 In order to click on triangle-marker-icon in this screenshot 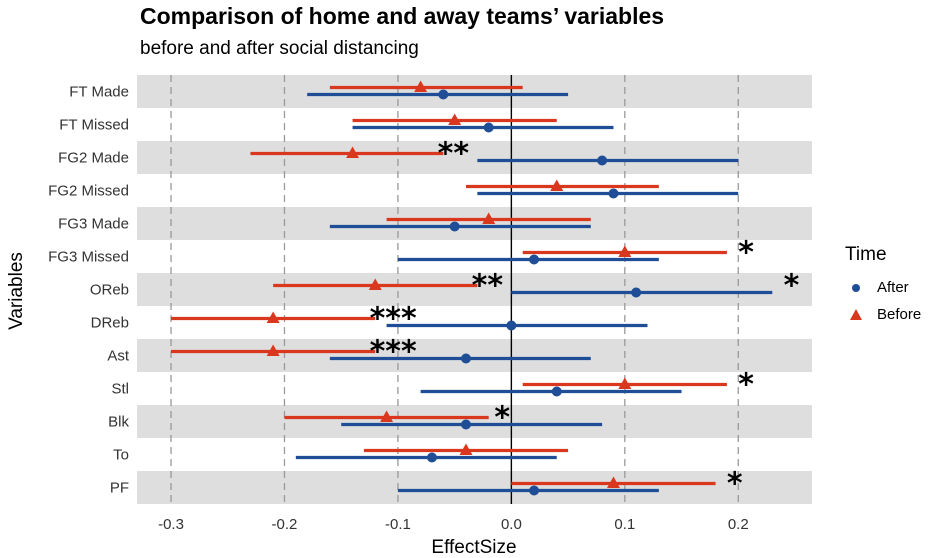, I will do `click(856, 315)`.